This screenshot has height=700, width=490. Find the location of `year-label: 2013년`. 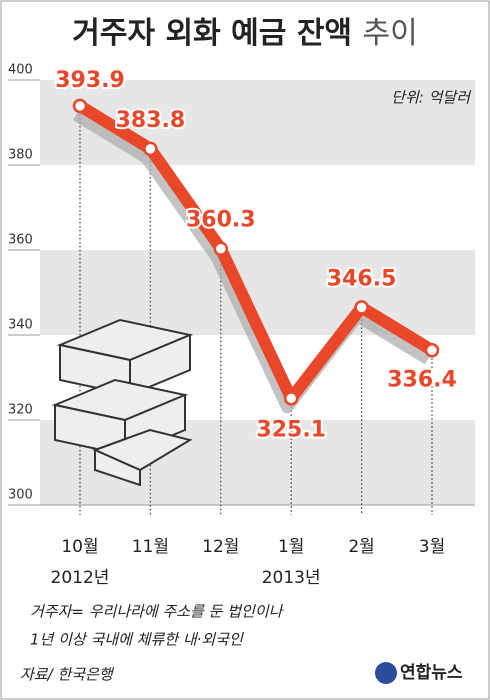

year-label: 2013년 is located at coordinates (291, 578).